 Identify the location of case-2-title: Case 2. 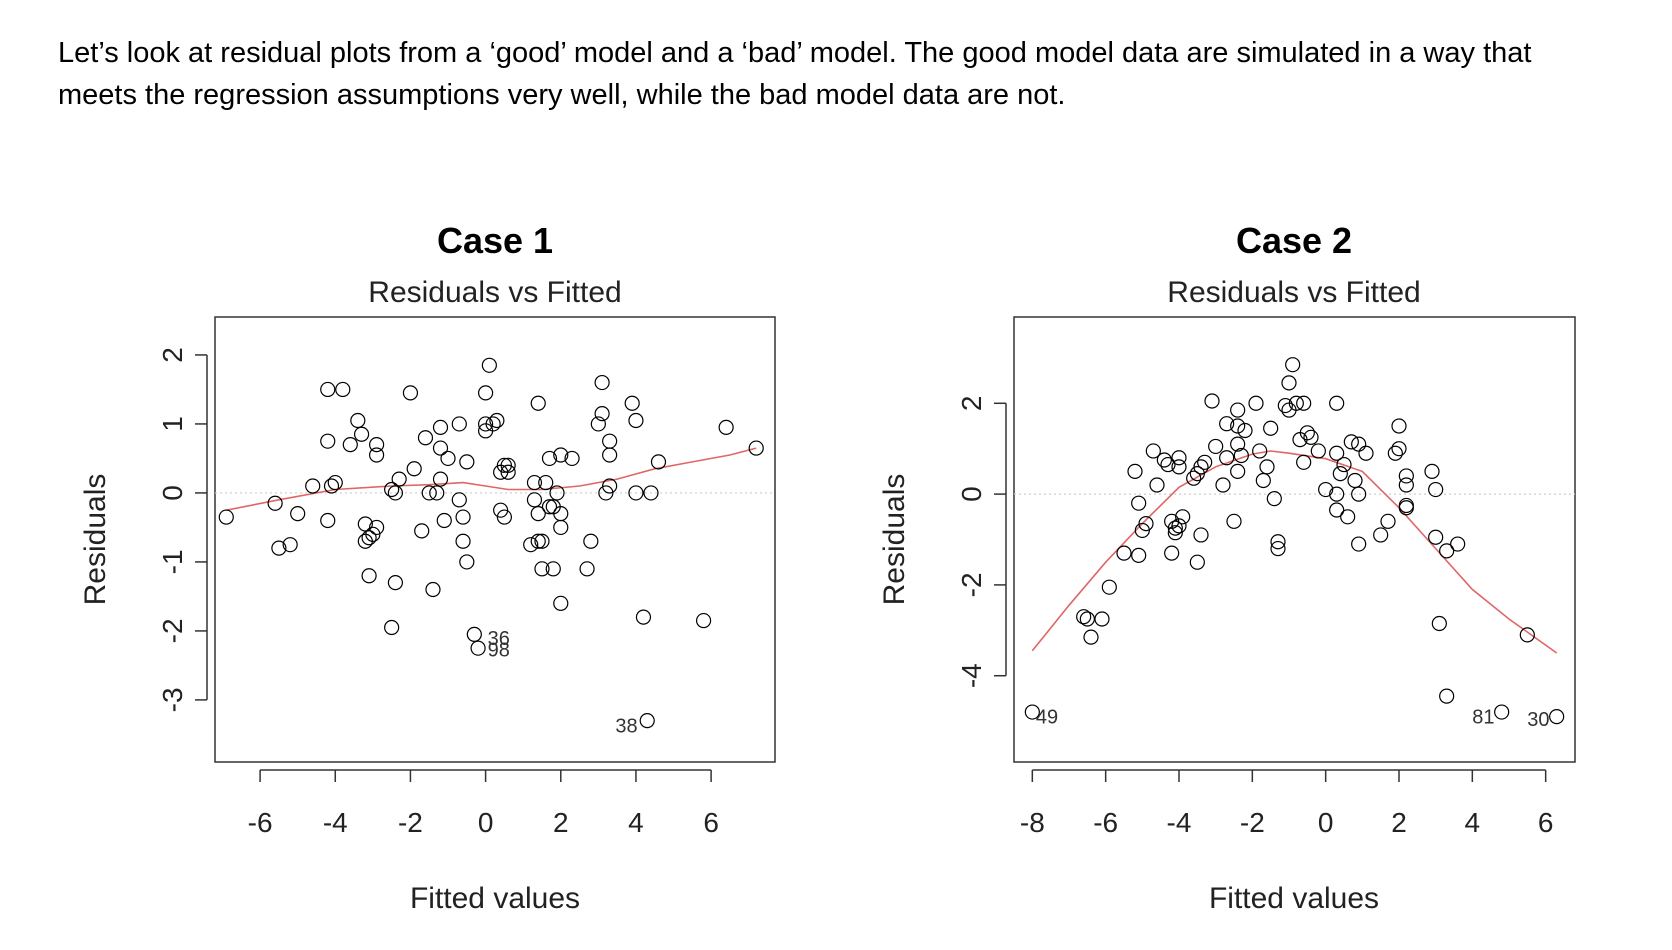
(1294, 240).